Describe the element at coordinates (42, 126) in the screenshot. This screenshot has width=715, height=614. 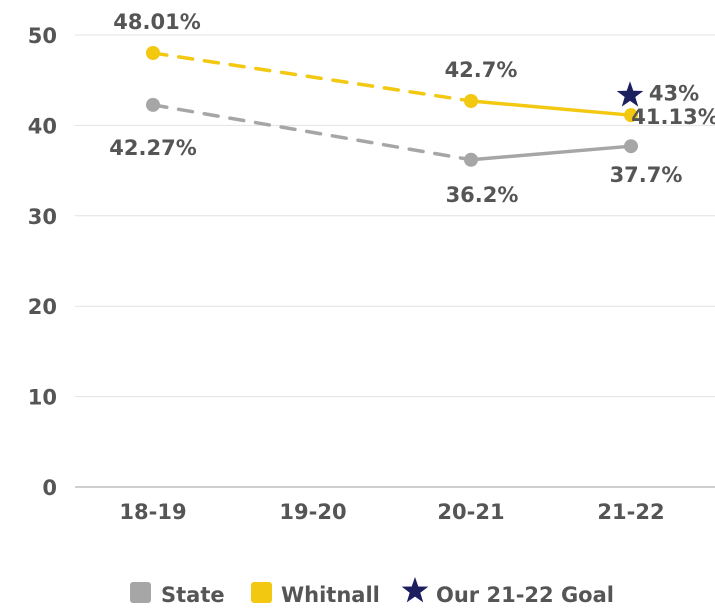
I see `y-tick-label: 40` at that location.